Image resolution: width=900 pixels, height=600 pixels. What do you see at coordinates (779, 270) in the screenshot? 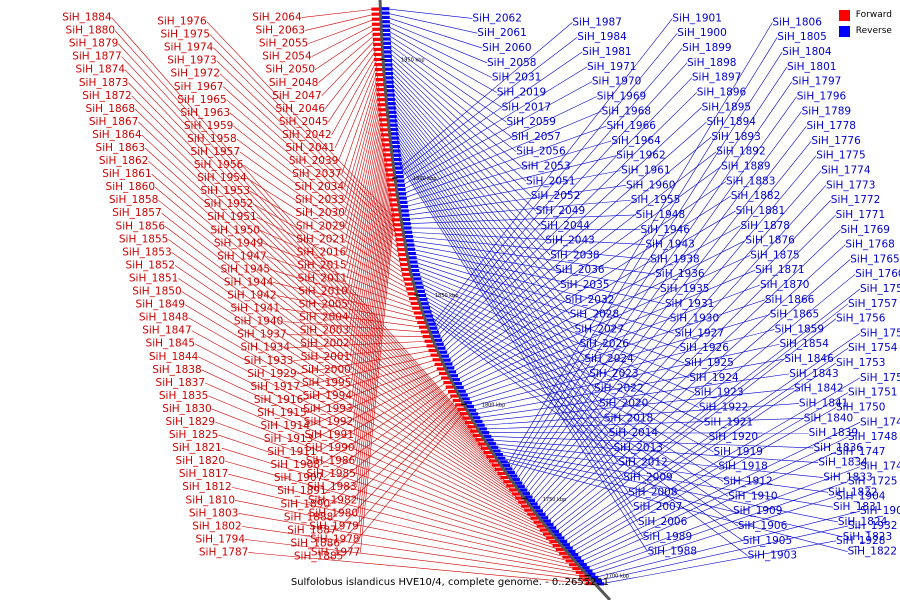
I see `gene-label: SiH_1871` at bounding box center [779, 270].